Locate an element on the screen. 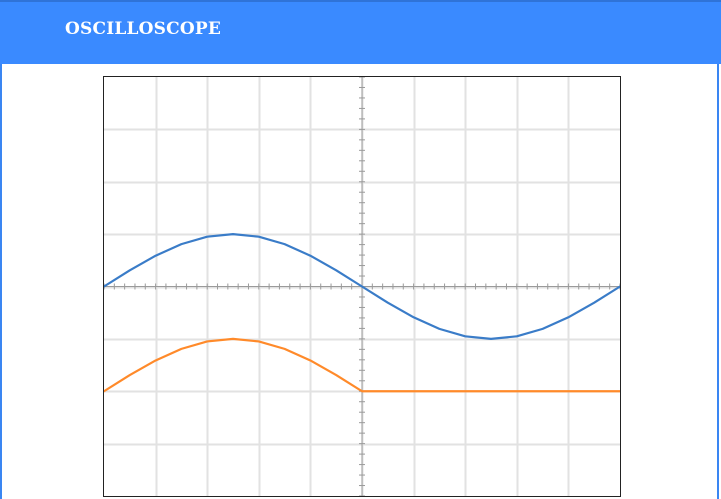  app-header: OSCILLOSCOPE is located at coordinates (360, 32).